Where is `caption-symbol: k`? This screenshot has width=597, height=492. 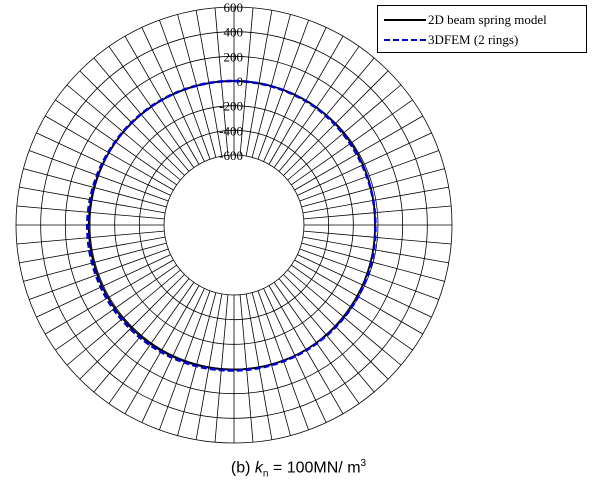 caption-symbol: k is located at coordinates (258, 468).